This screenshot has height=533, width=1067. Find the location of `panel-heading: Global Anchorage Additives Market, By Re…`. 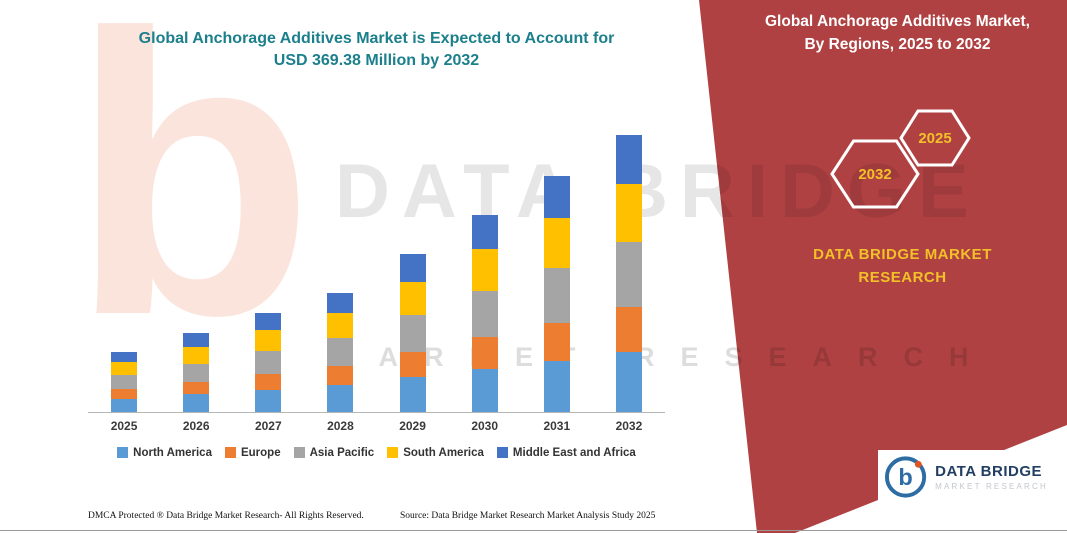

panel-heading: Global Anchorage Additives Market, By Re… is located at coordinates (897, 33).